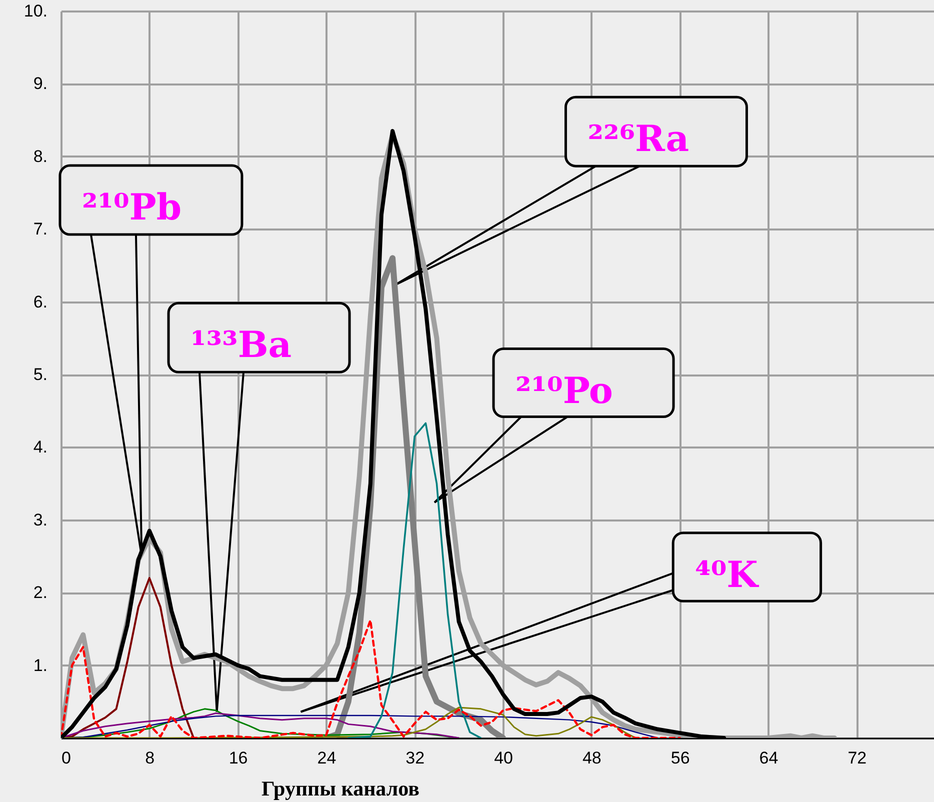 The width and height of the screenshot is (934, 802). I want to click on y-tick-label: 8., so click(40, 156).